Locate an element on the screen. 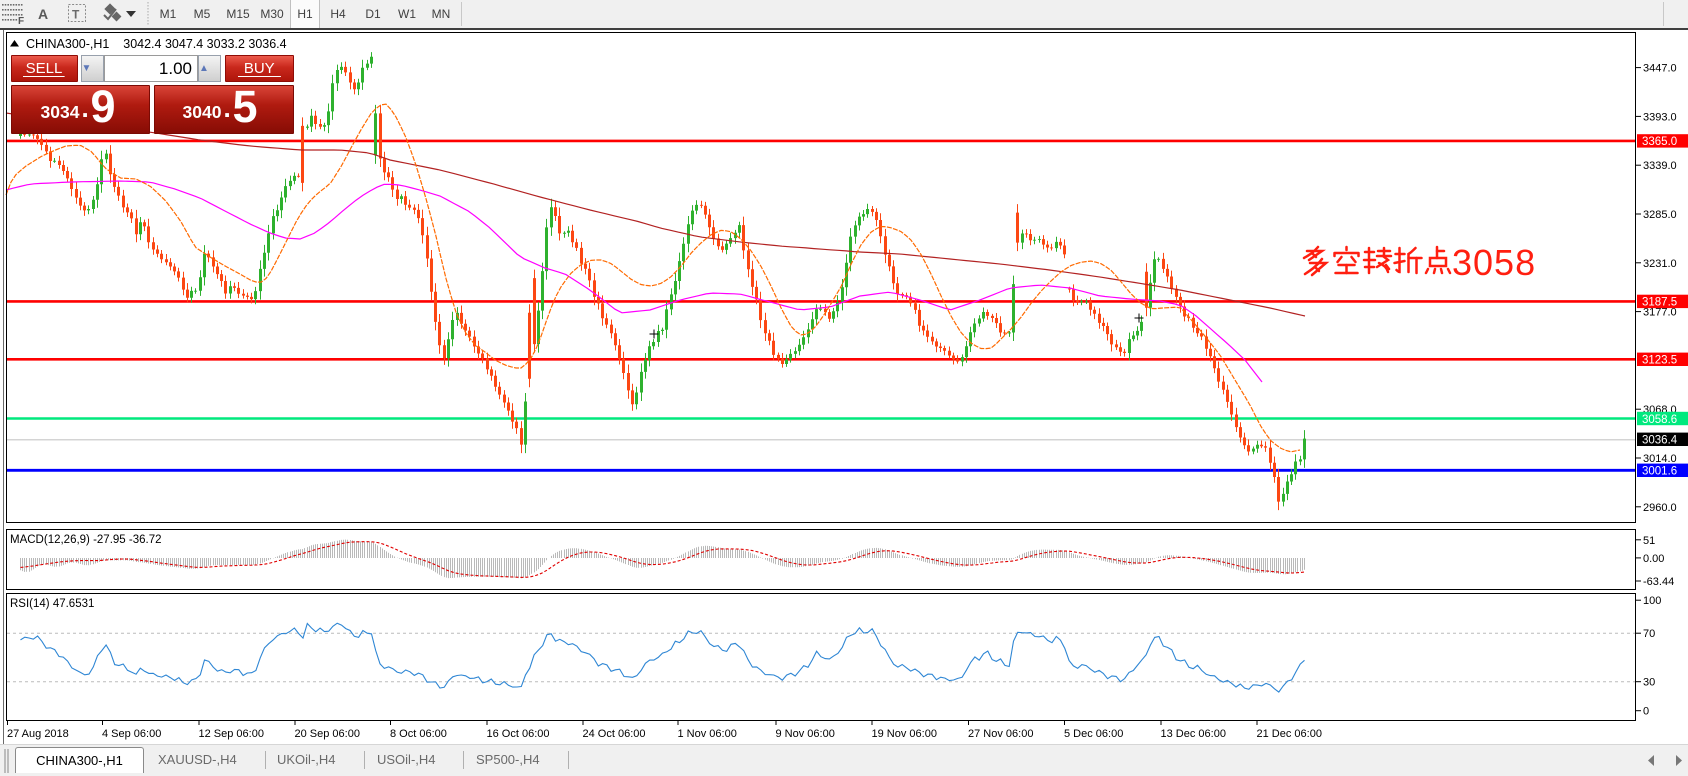  svg-text: 16 Oct 06:00 is located at coordinates (518, 734).